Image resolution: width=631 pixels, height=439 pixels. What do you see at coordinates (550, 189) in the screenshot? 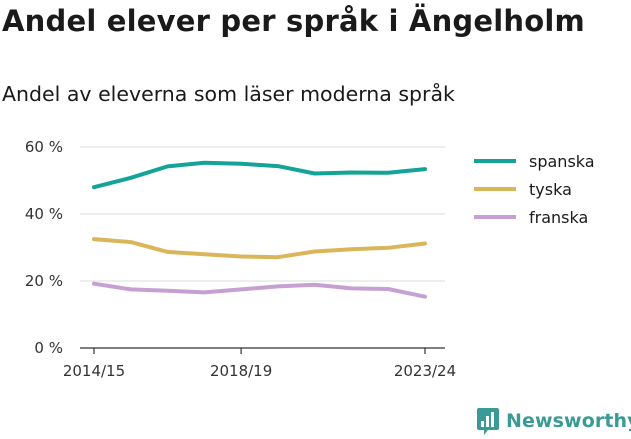
I see `legend-label-tyska: tyska` at bounding box center [550, 189].